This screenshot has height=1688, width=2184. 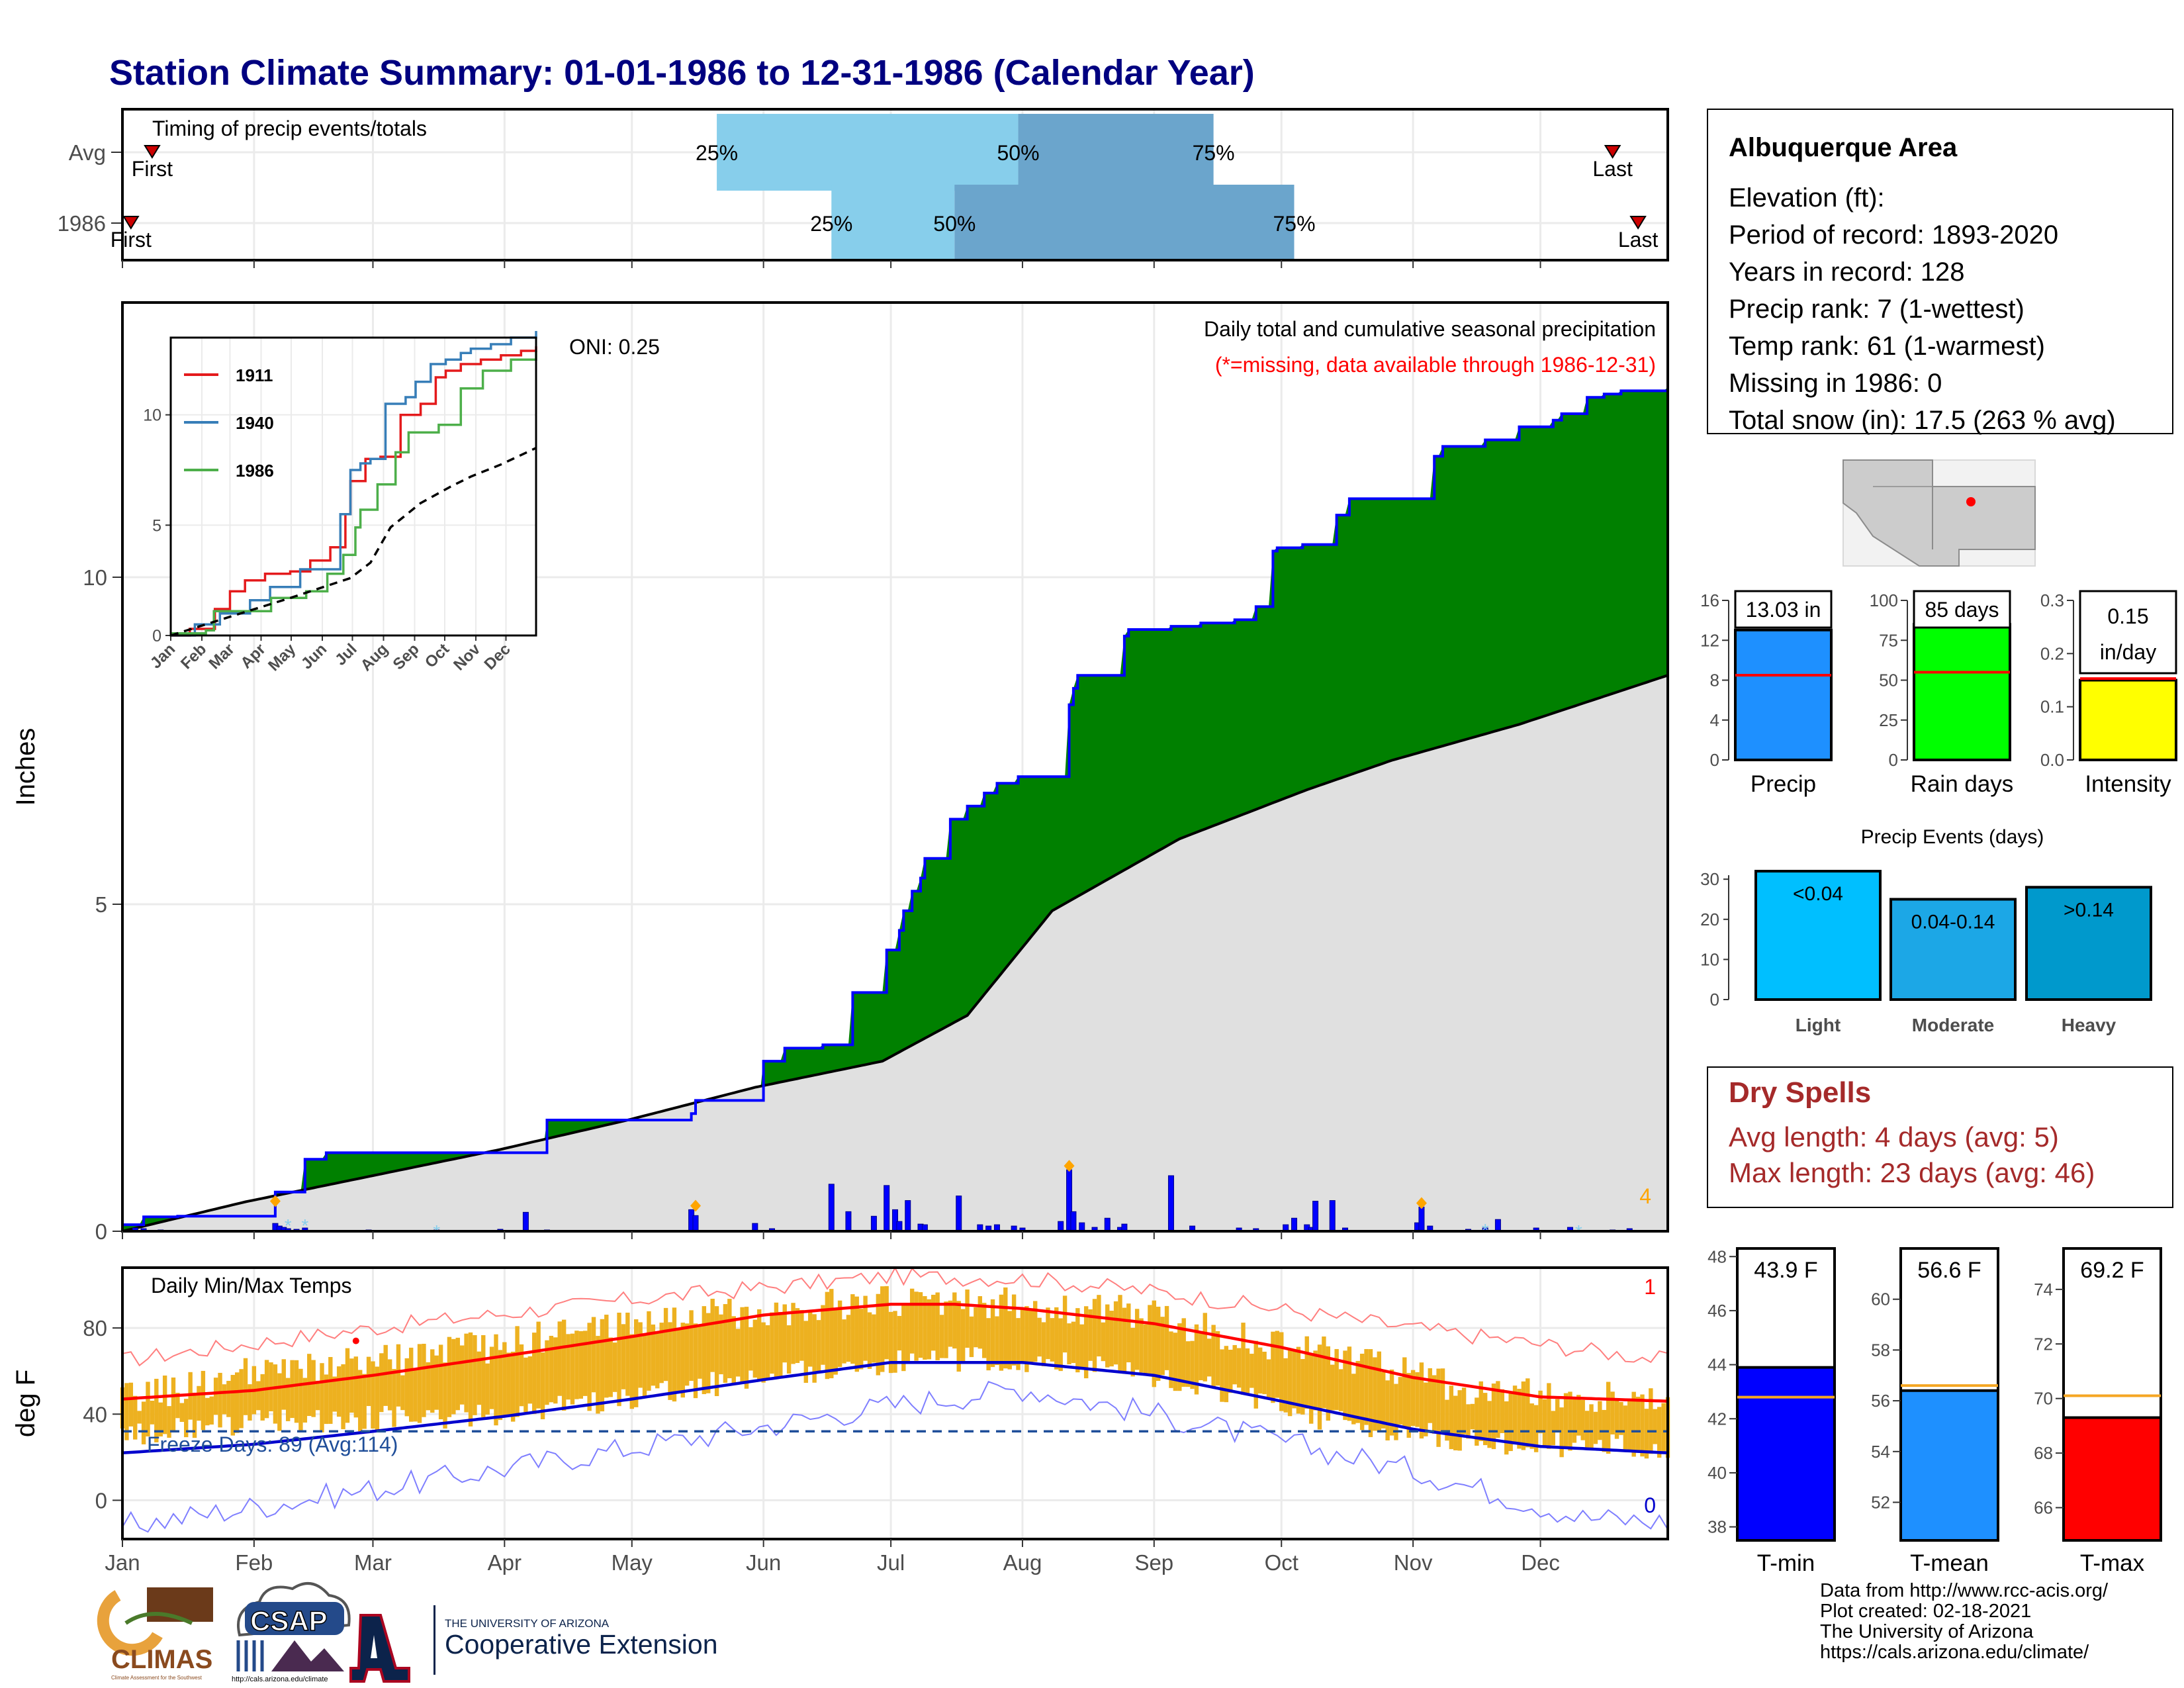 I want to click on temp-title: Daily Min/Max Temps, so click(x=251, y=1285).